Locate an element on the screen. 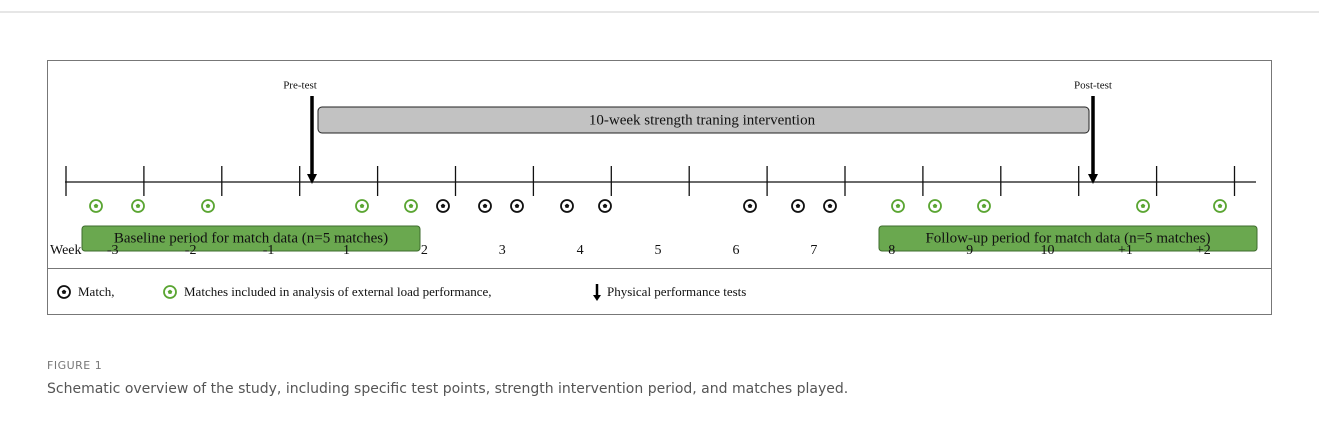 The image size is (1319, 444). week-label: 2 is located at coordinates (424, 250).